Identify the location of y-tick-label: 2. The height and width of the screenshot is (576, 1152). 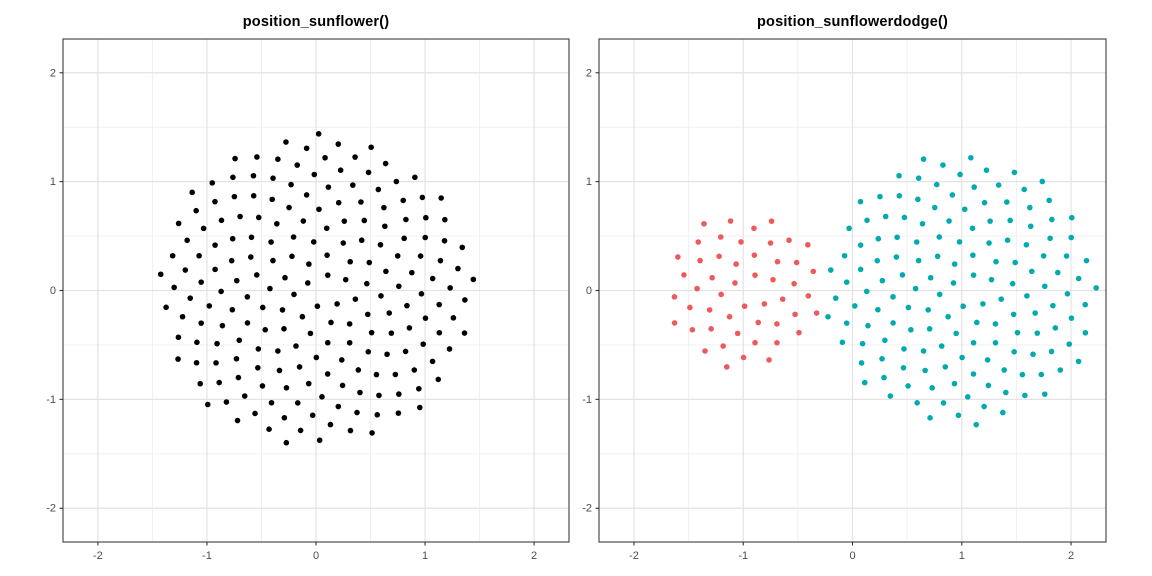
(53, 73).